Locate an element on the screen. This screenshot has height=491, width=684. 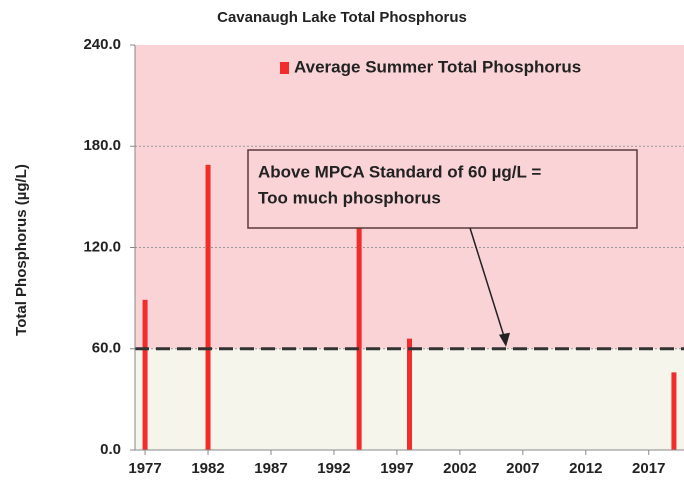
x-tick-label: 1982 is located at coordinates (207, 468).